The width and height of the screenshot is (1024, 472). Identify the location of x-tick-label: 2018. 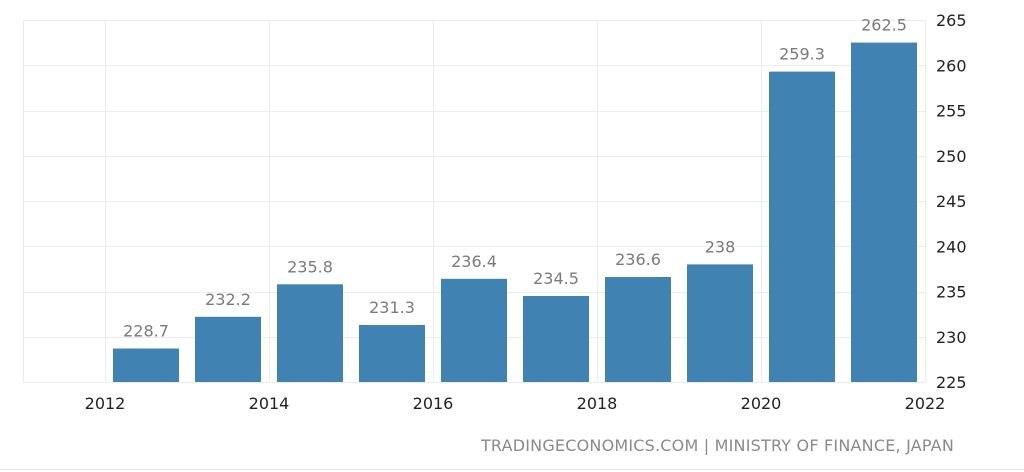
(597, 403).